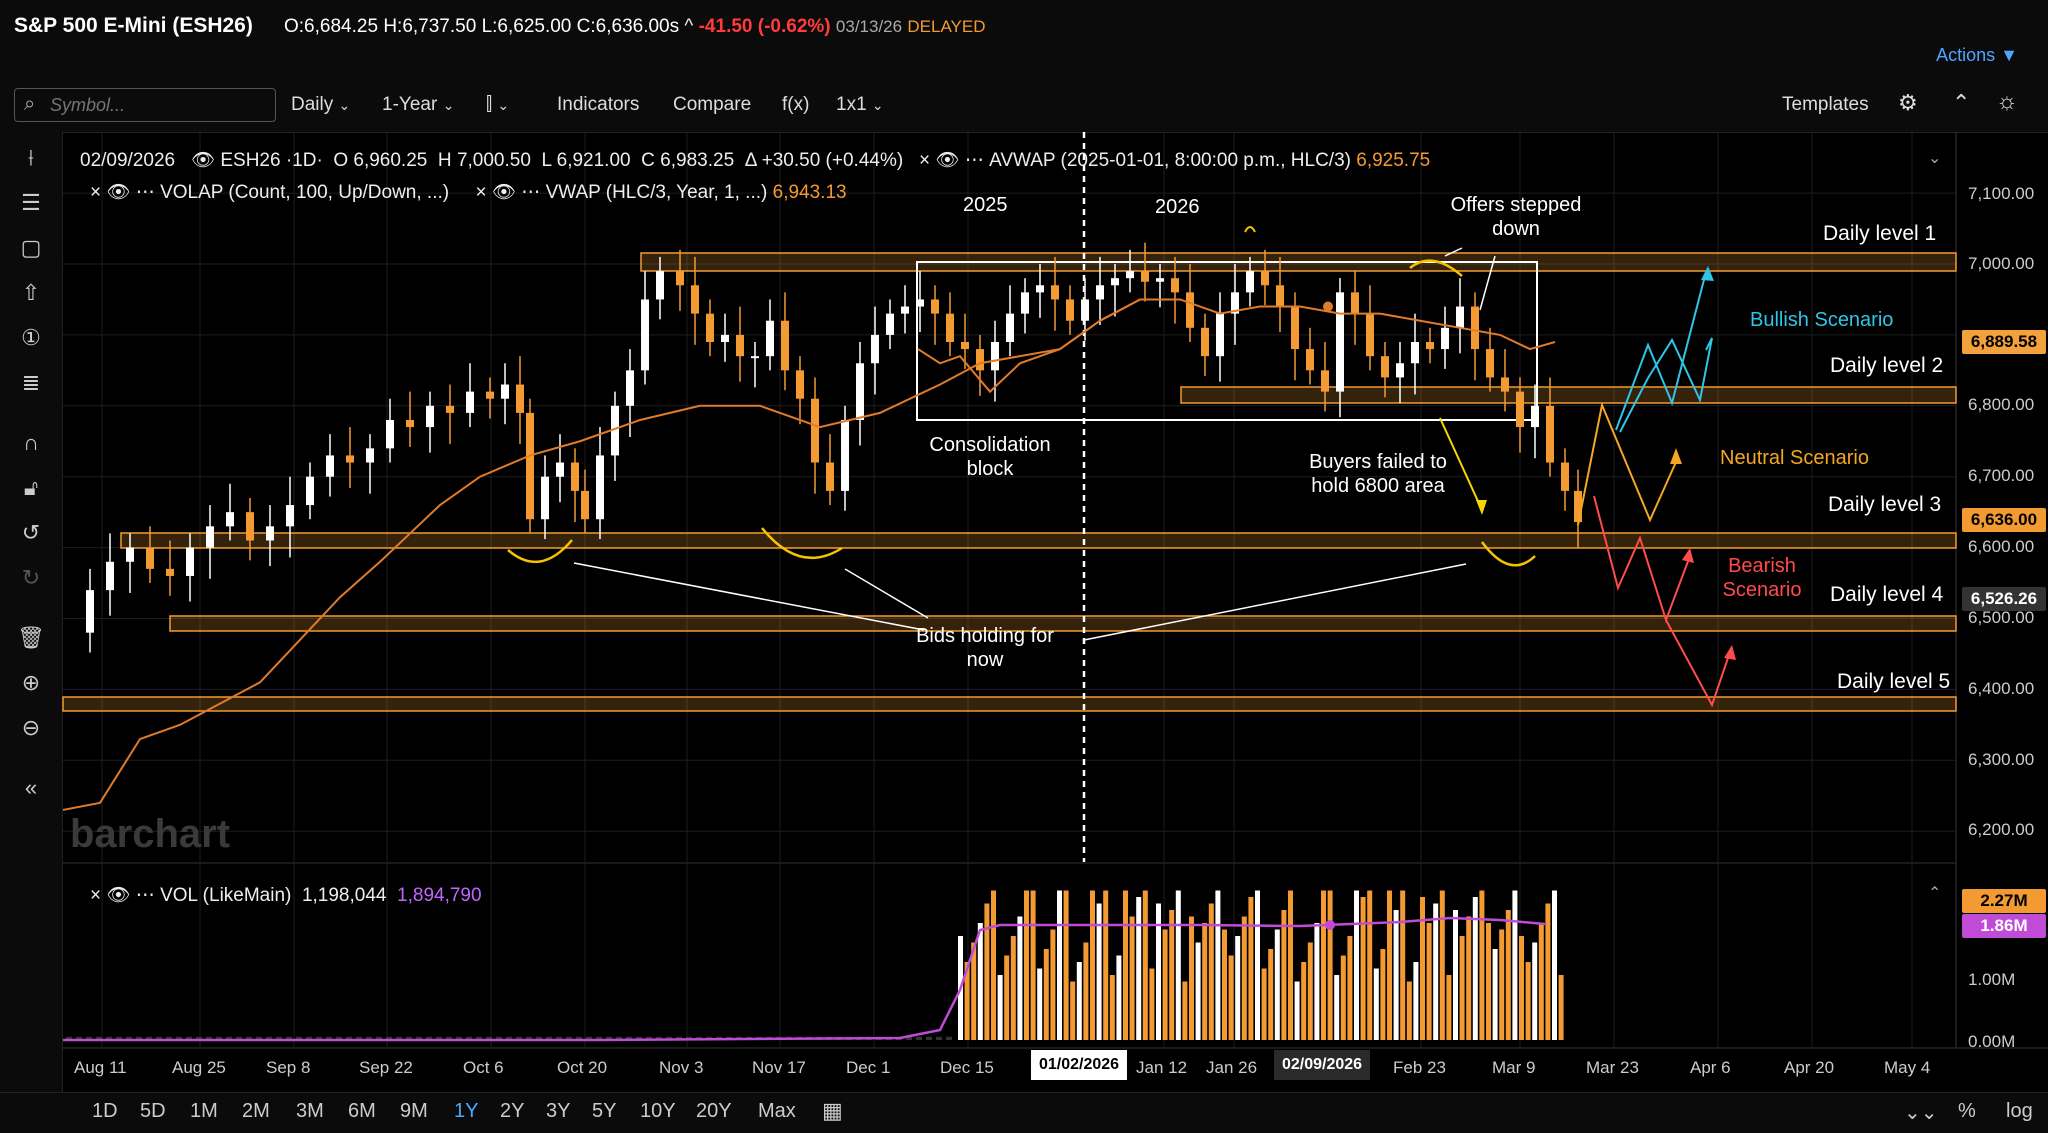 The image size is (2048, 1133). What do you see at coordinates (31, 337) in the screenshot?
I see `numbered-marker-icon: ①` at bounding box center [31, 337].